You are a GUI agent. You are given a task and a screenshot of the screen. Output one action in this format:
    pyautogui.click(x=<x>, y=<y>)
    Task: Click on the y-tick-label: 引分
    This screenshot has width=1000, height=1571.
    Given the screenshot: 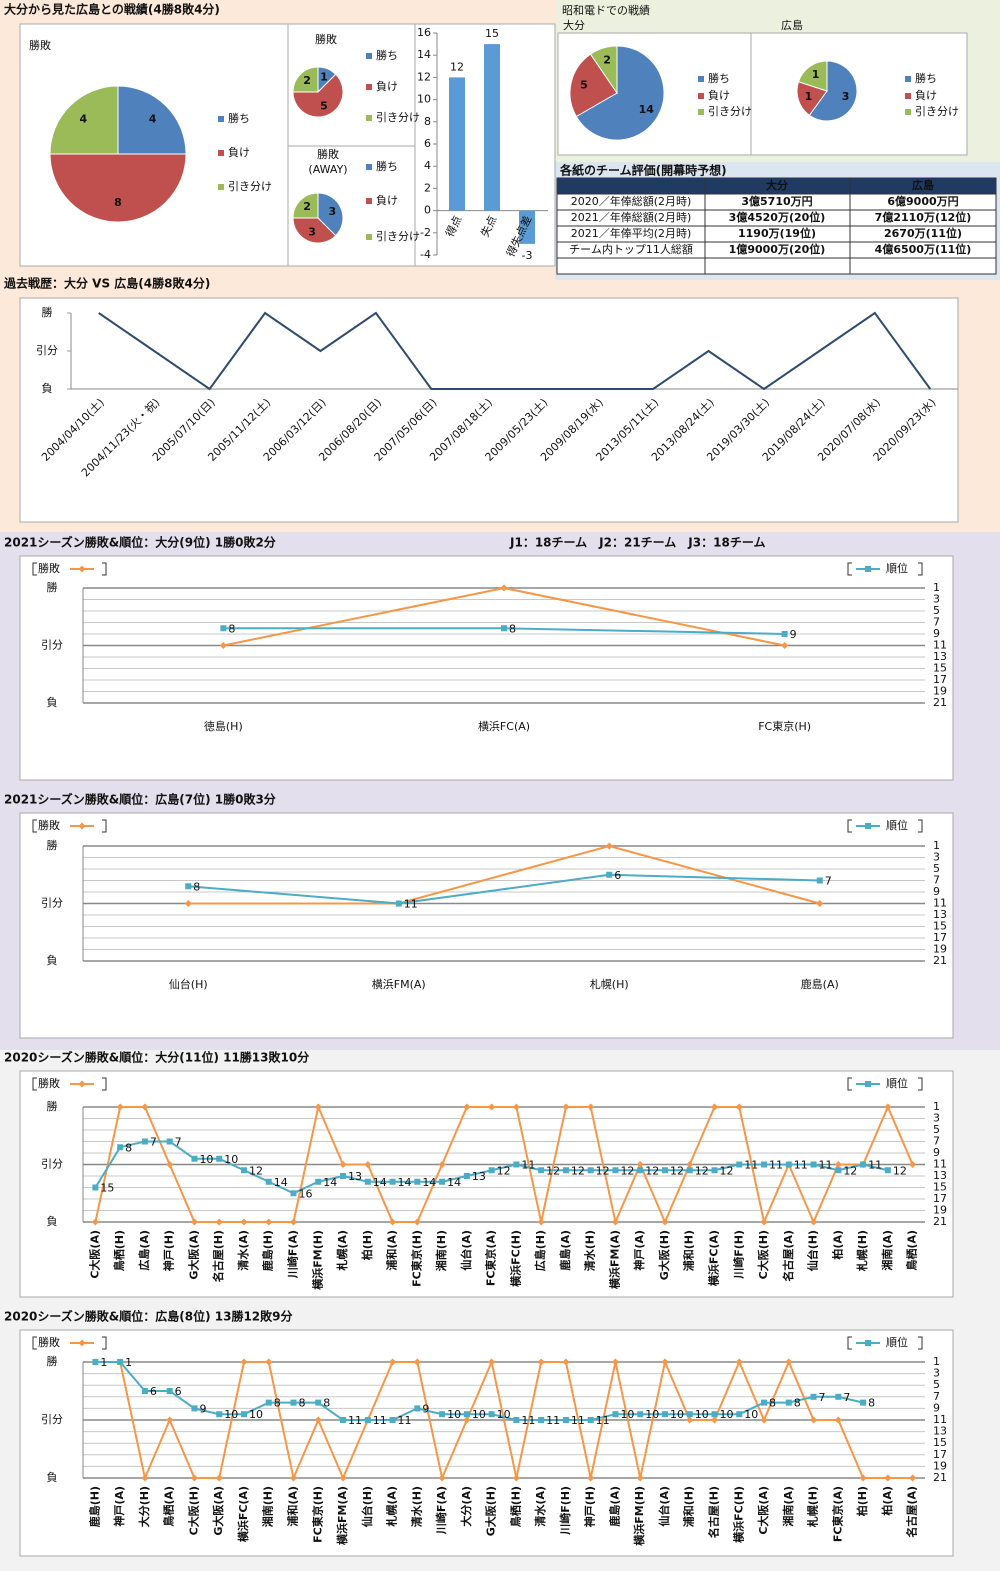 What is the action you would take?
    pyautogui.click(x=52, y=645)
    